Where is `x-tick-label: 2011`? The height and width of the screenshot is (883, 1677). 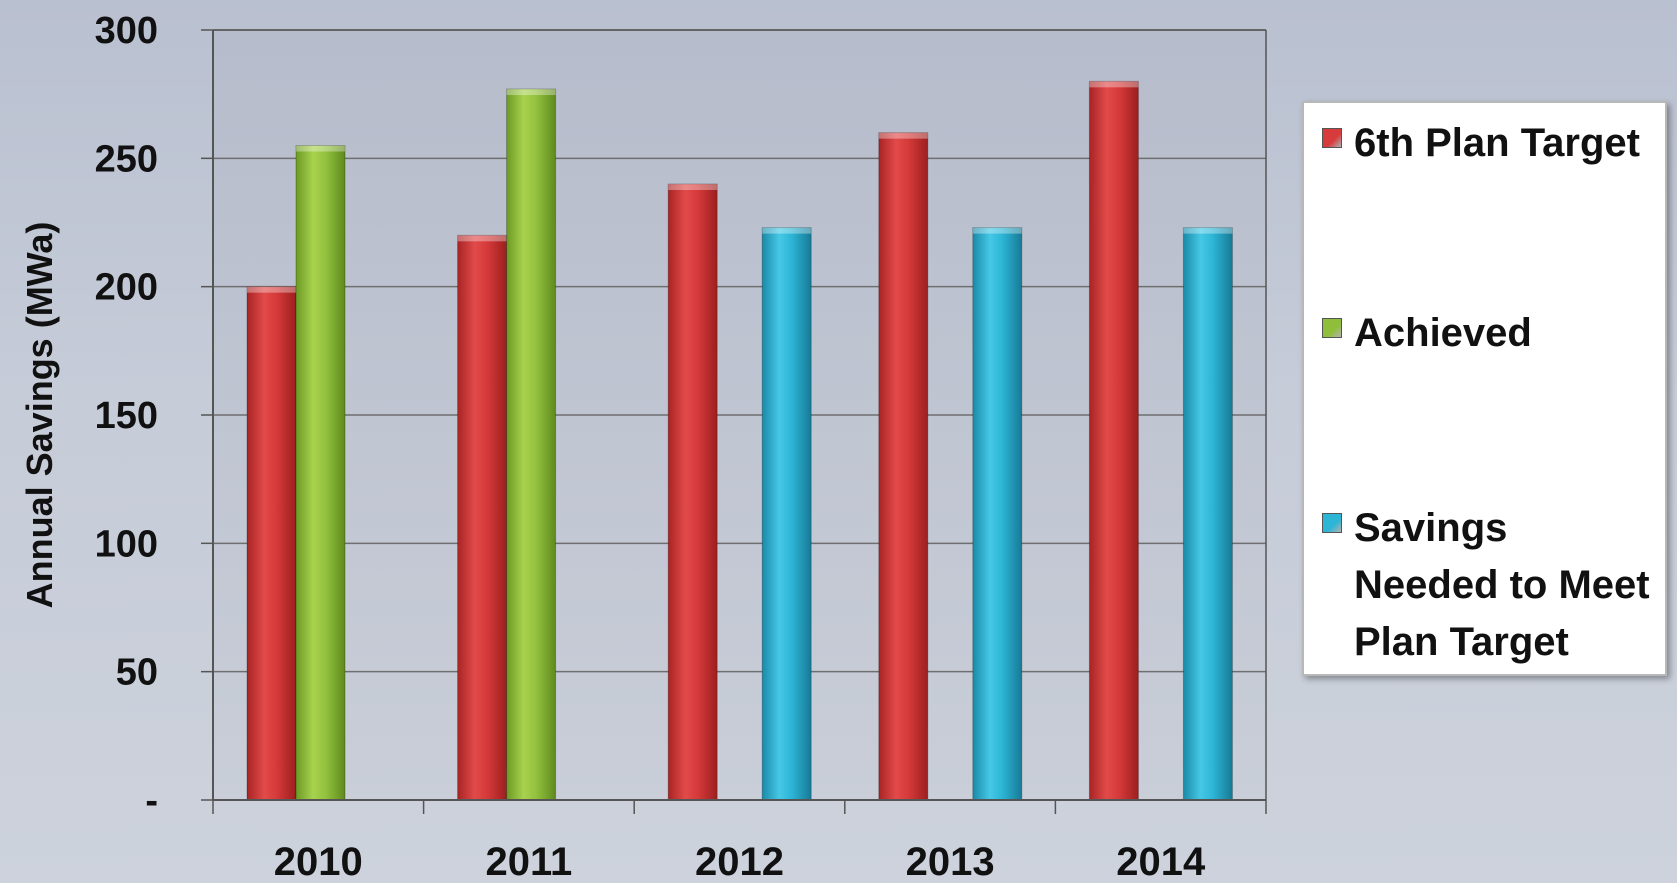 x-tick-label: 2011 is located at coordinates (529, 861).